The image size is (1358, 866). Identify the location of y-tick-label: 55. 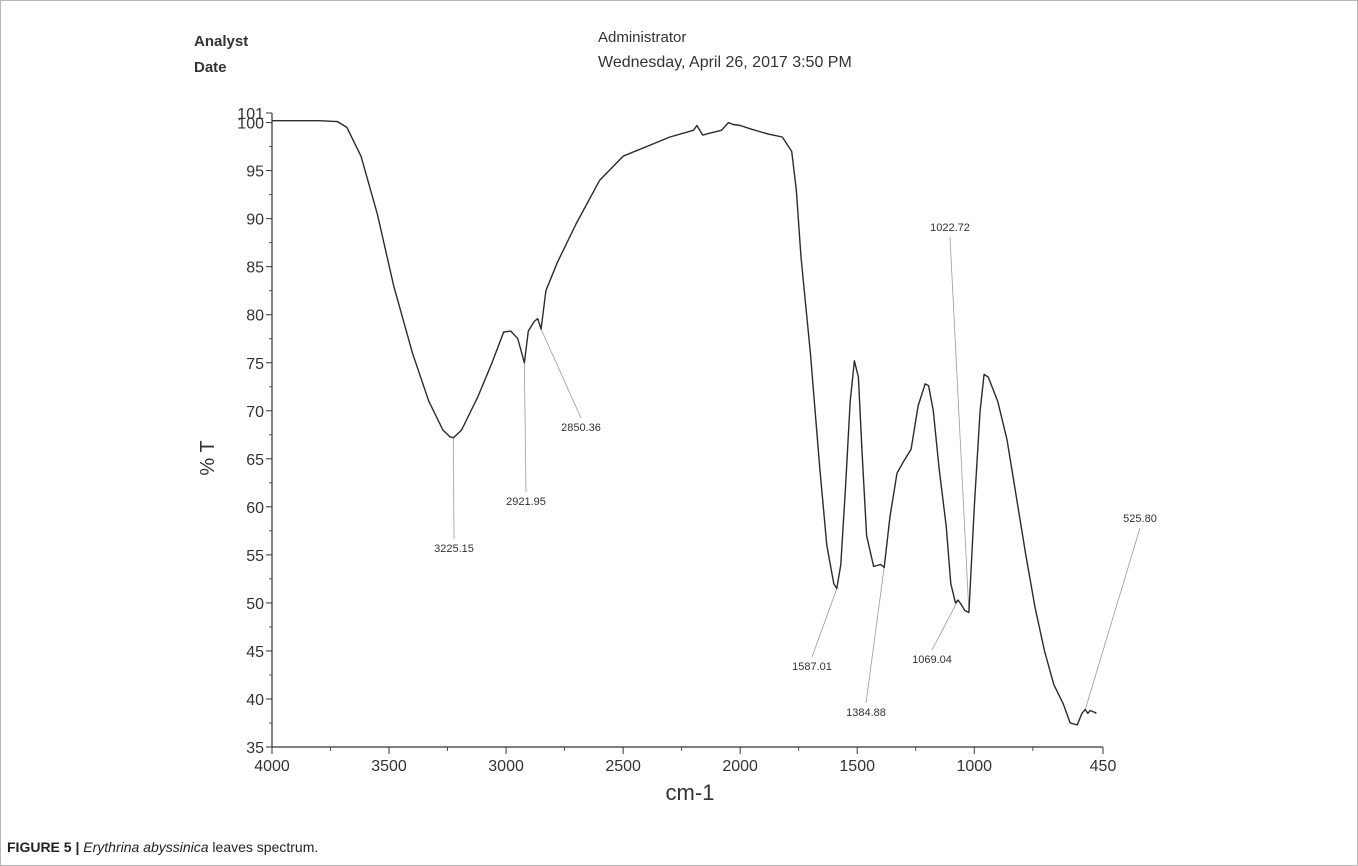
(255, 556).